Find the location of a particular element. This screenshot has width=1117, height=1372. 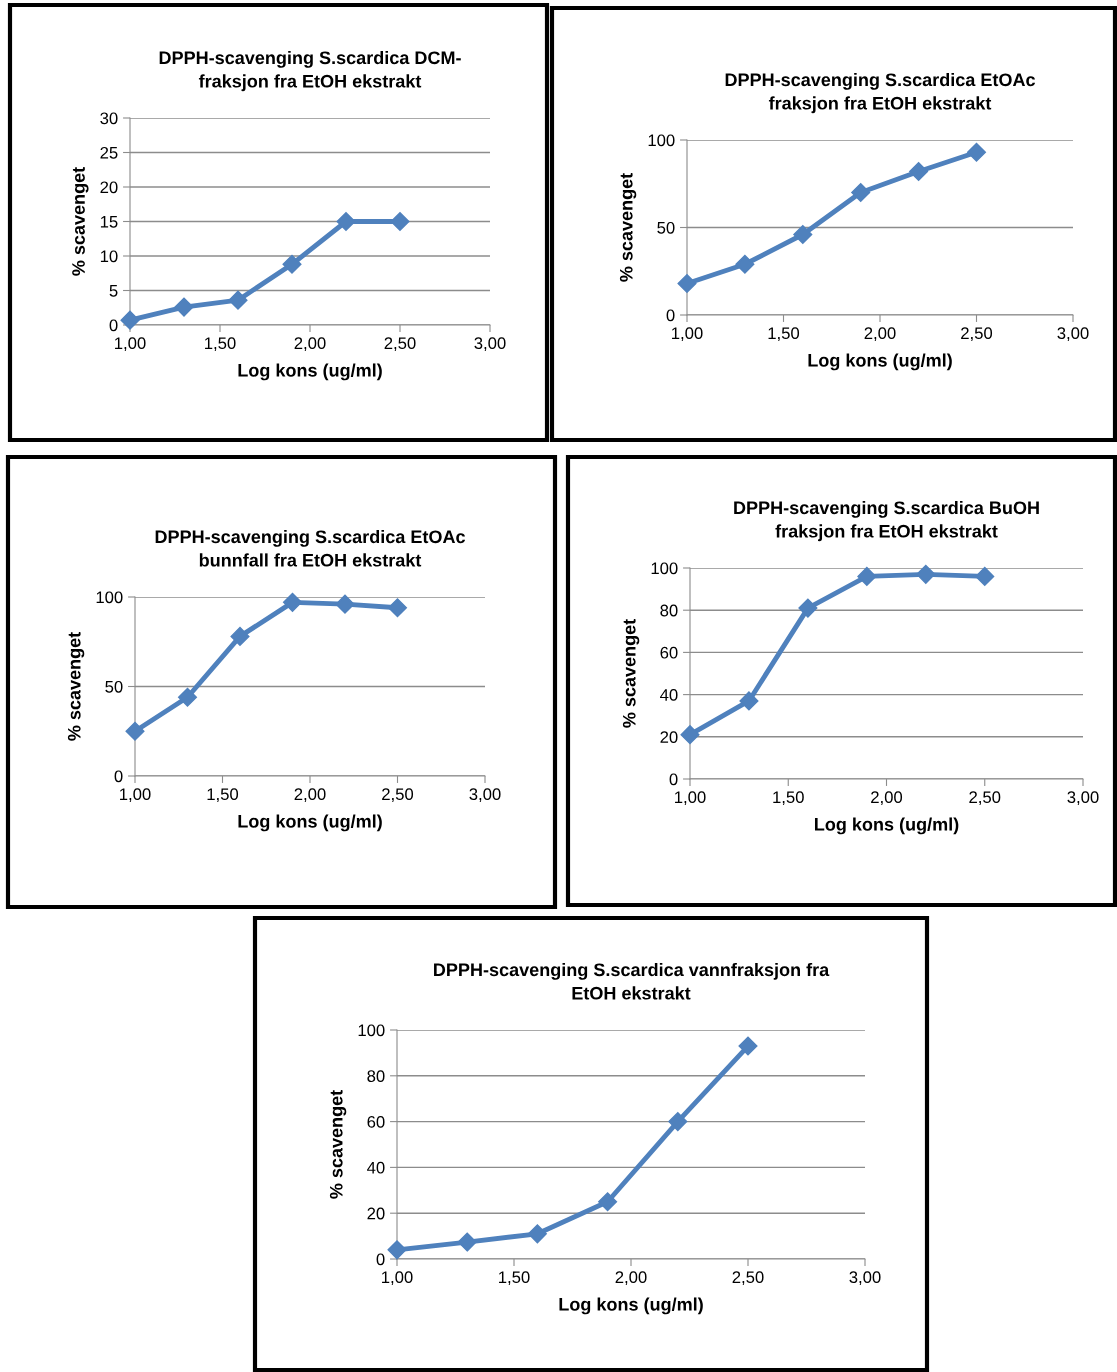

chart-title: DPPH-scavenging S.scardica DCM- fraksjon fra EtOH ekstrakt is located at coordinates (310, 71).